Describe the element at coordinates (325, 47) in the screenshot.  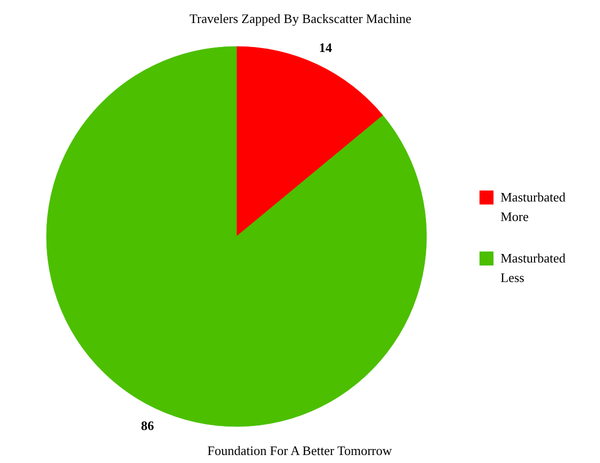
I see `data-label: 14` at that location.